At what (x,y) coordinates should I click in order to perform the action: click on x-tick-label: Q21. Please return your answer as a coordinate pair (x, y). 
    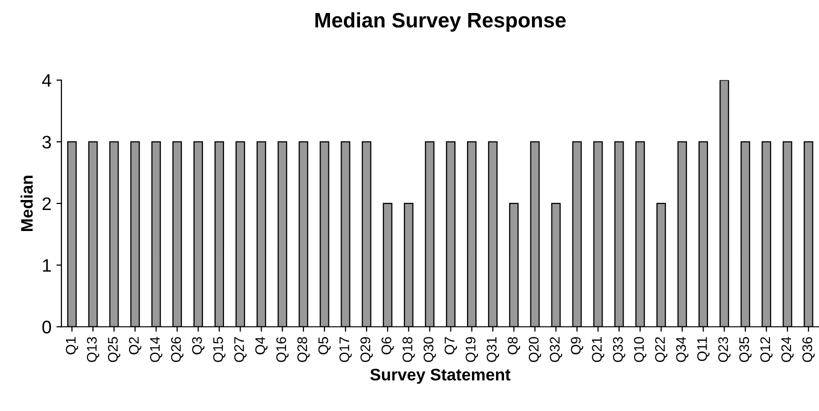
    Looking at the image, I should click on (598, 349).